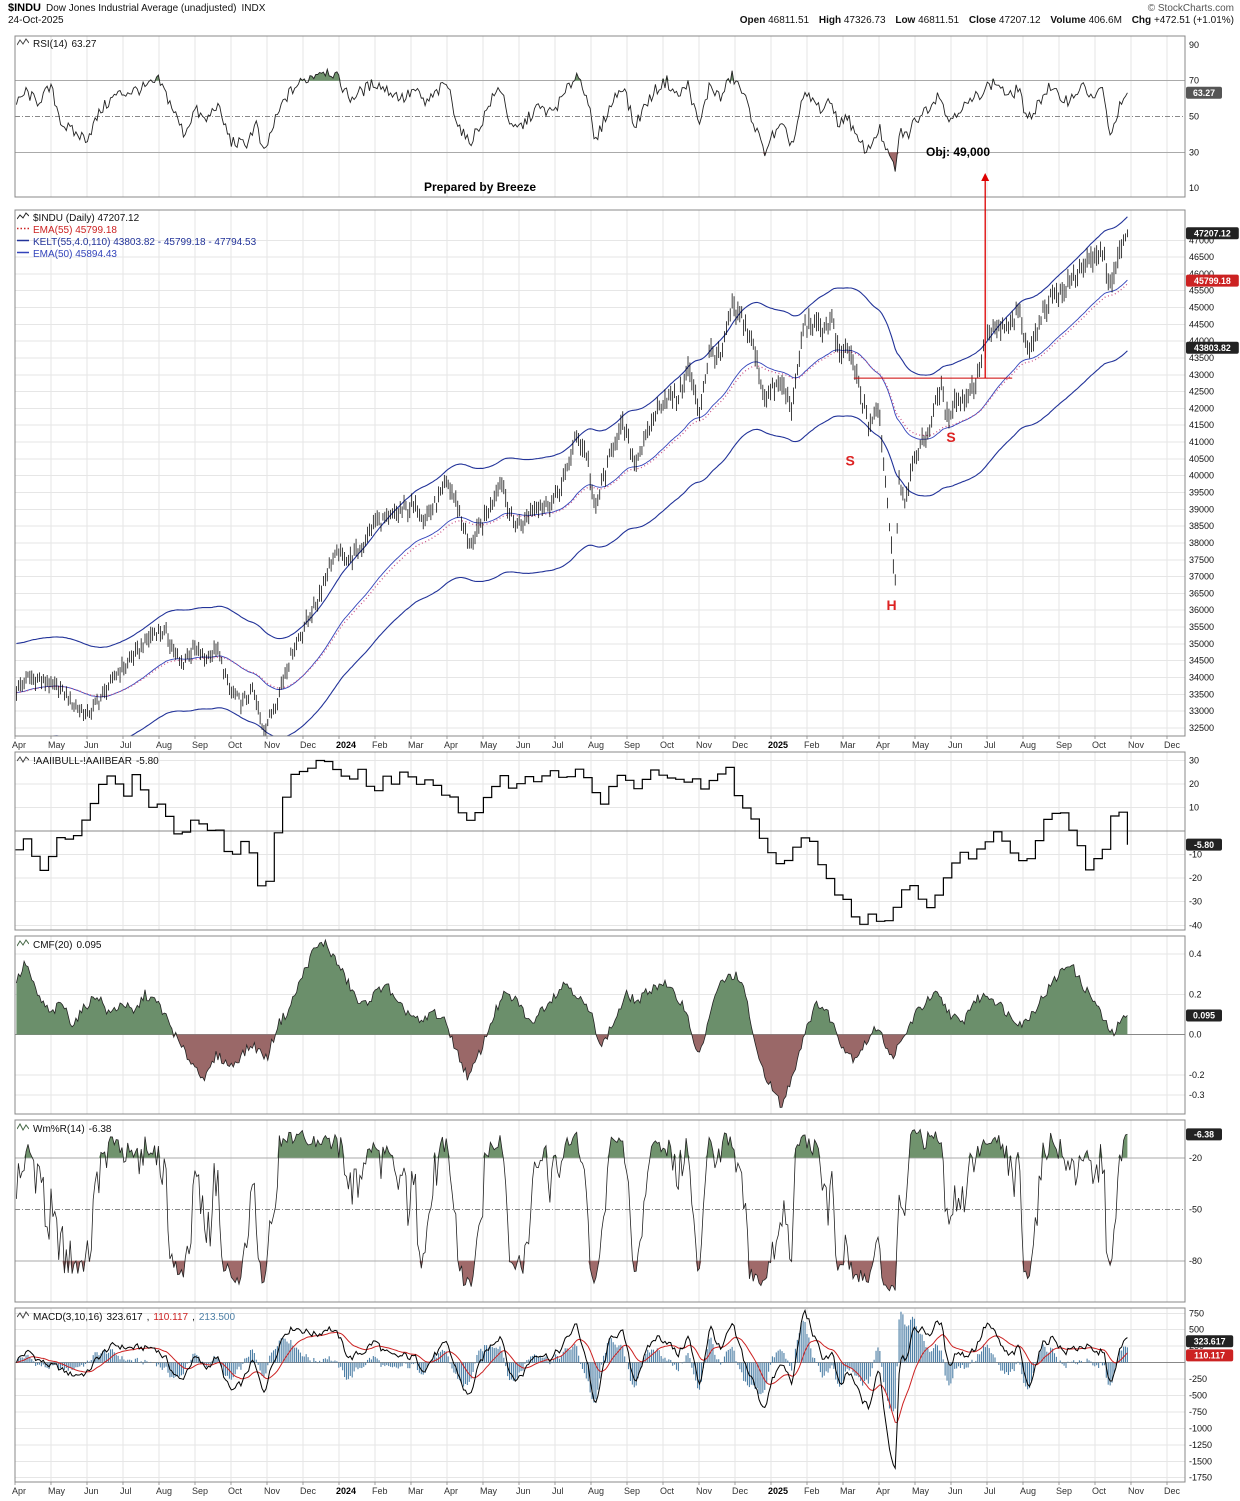 This screenshot has height=1501, width=1240. I want to click on price-series-icon, so click(23, 218).